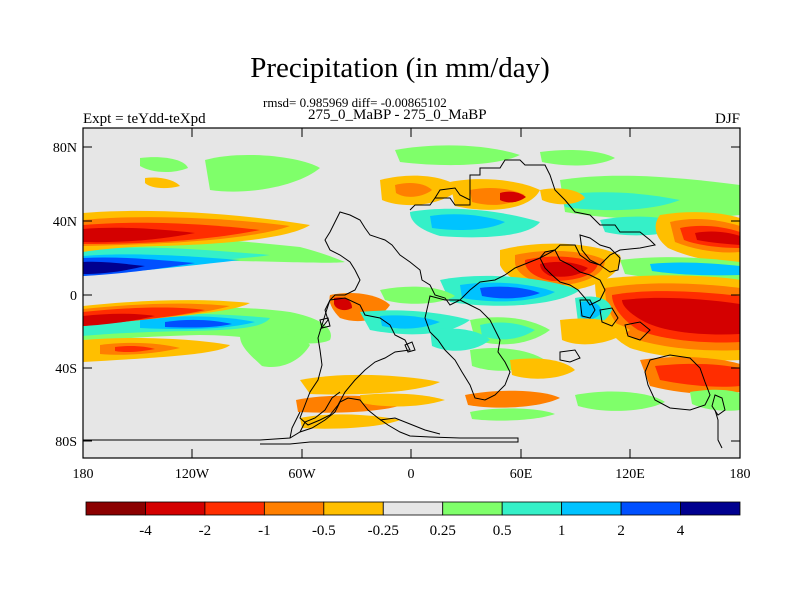 This screenshot has height=600, width=800. Describe the element at coordinates (355, 102) in the screenshot. I see `statistics-line: rmsd= 0.985969 diff= -0.00865102` at that location.